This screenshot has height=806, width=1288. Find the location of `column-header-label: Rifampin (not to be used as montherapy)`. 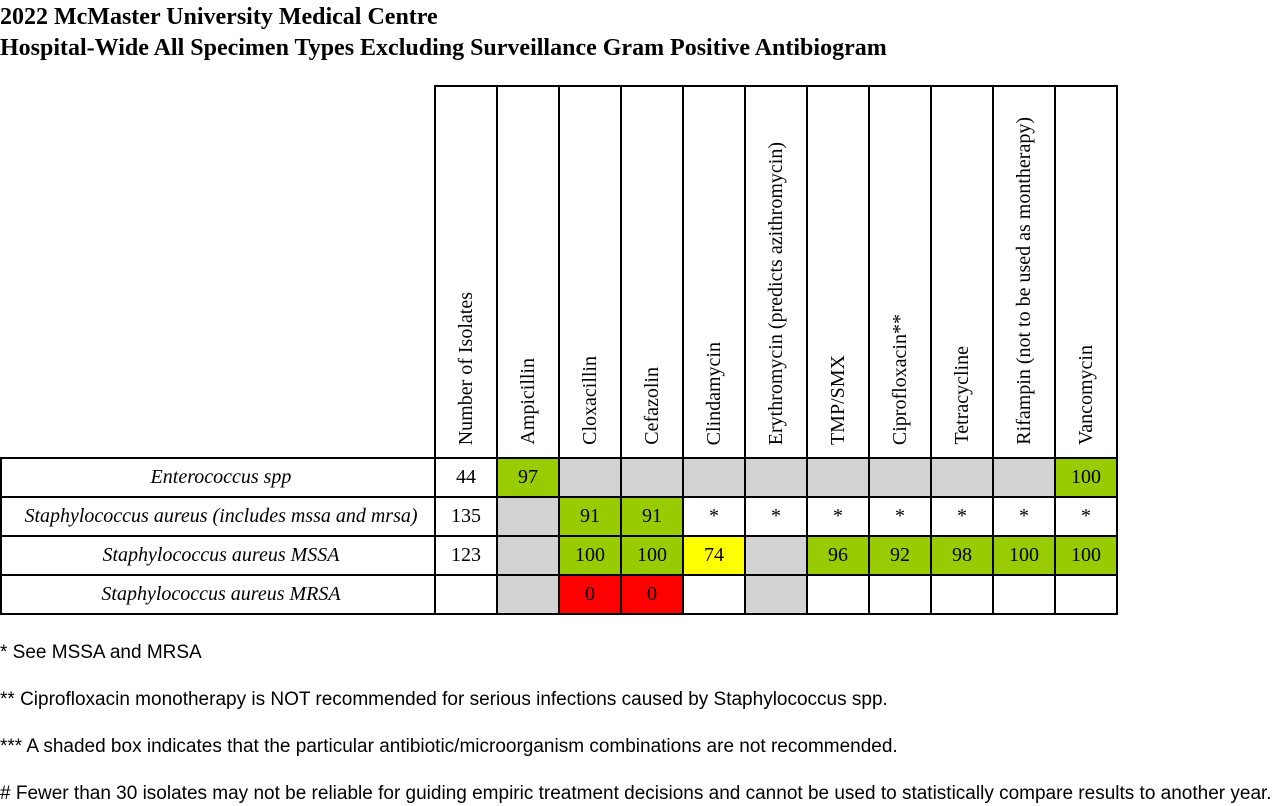

column-header-label: Rifampin (not to be used as montherapy) is located at coordinates (1024, 281).